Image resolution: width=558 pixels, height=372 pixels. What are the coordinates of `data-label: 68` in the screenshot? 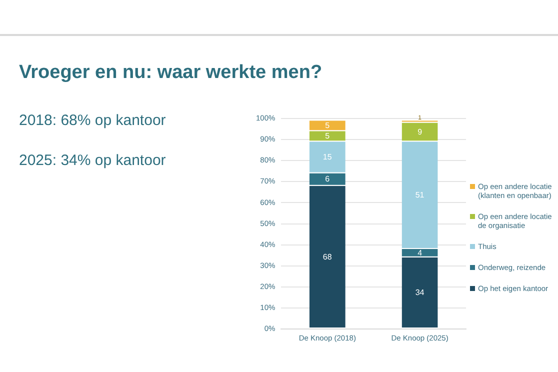 It's located at (327, 257).